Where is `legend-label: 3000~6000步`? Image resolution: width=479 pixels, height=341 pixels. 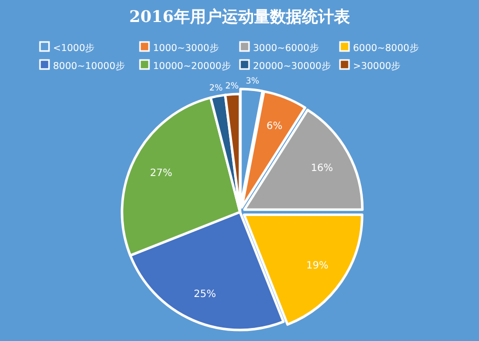 legend-label: 3000~6000步 is located at coordinates (286, 48).